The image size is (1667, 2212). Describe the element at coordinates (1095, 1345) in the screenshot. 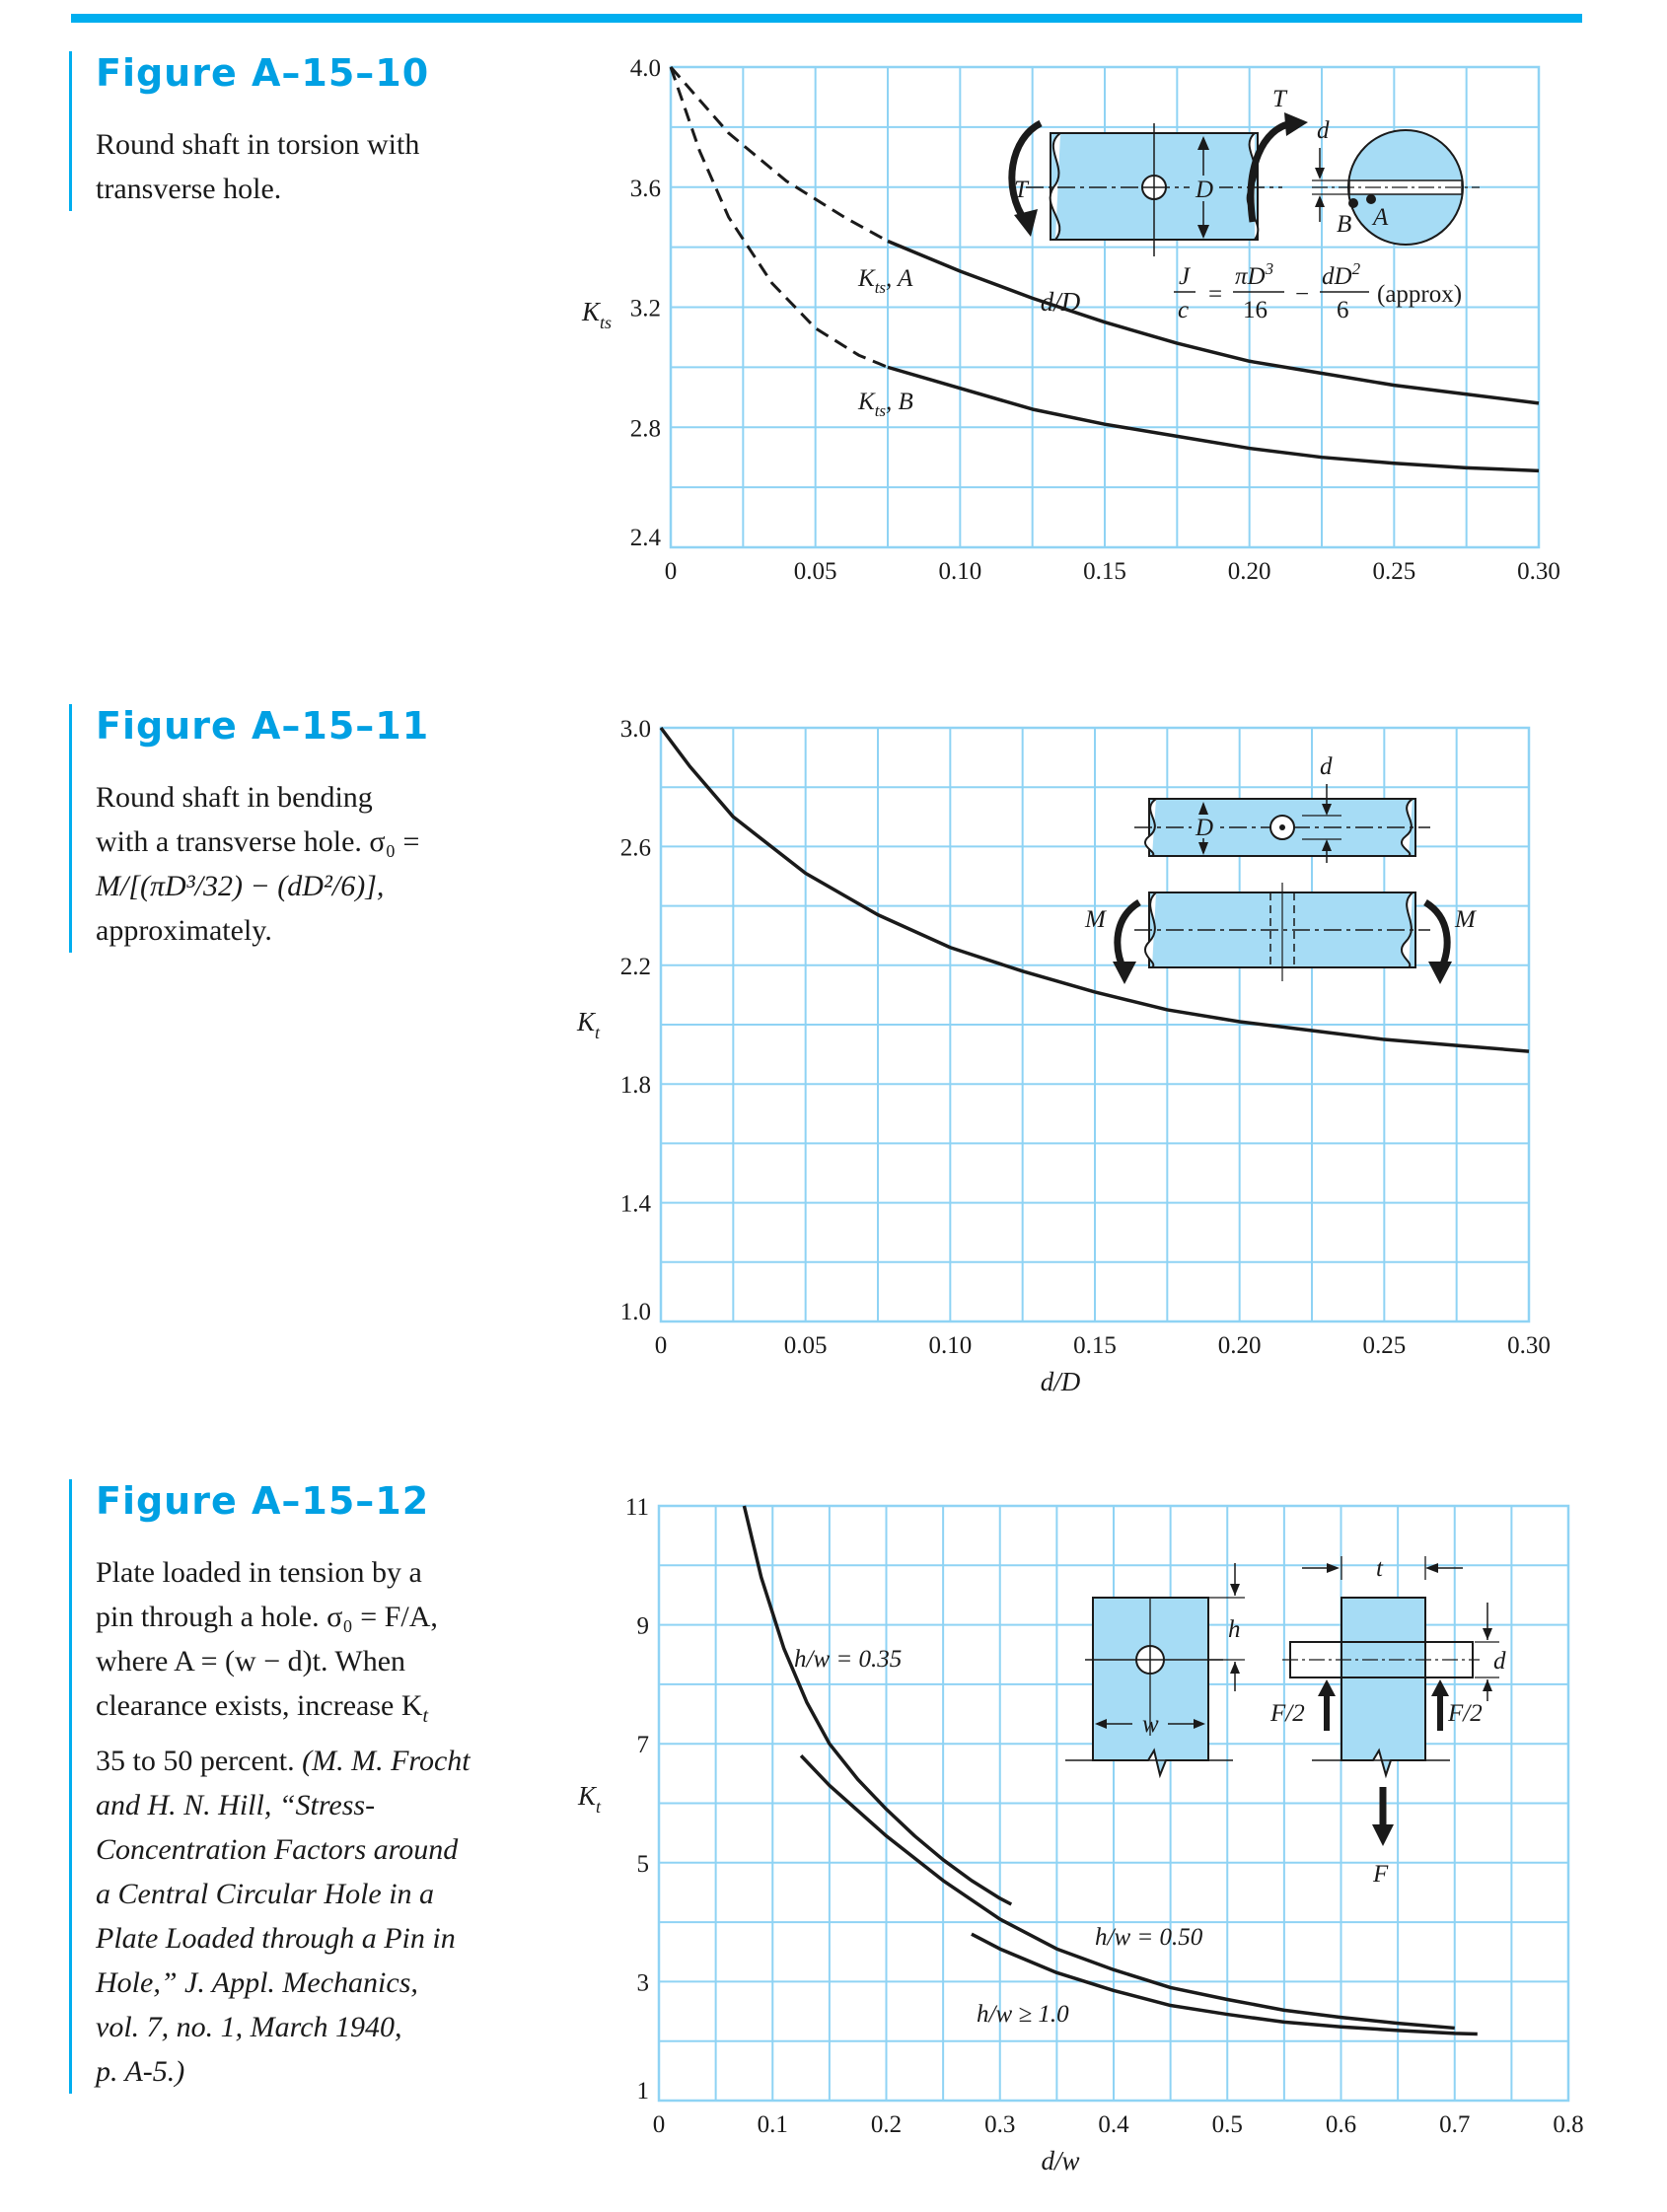

I see `x-tick-label: 0.15` at that location.